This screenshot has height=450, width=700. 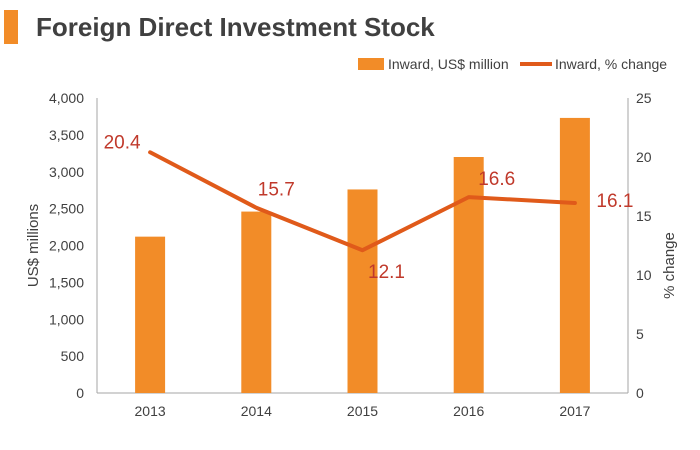 I want to click on y-tick-label: 4,000, so click(x=66, y=98).